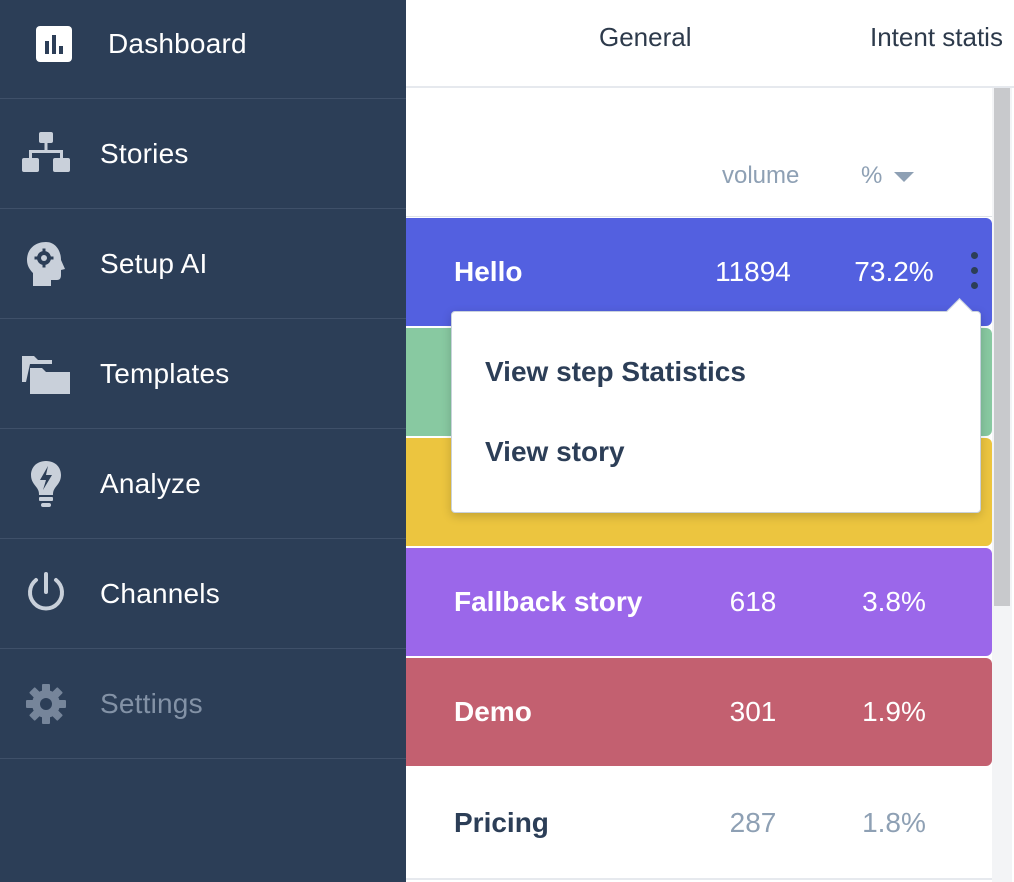  I want to click on sidebar-item-label: Analyze, so click(151, 483).